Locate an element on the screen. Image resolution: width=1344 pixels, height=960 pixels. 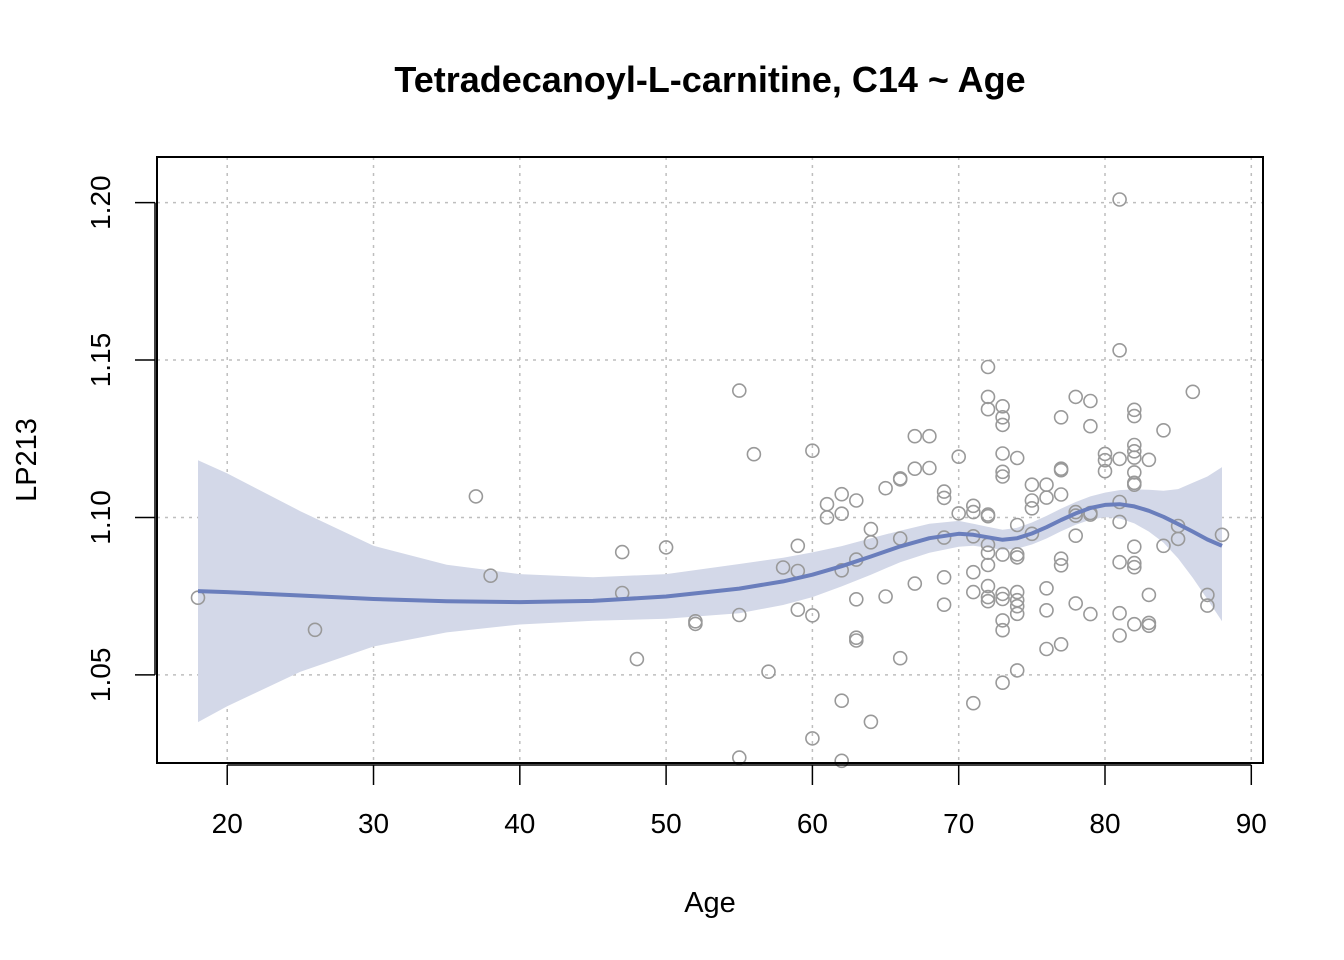
smooth-line-group is located at coordinates (710, 553).